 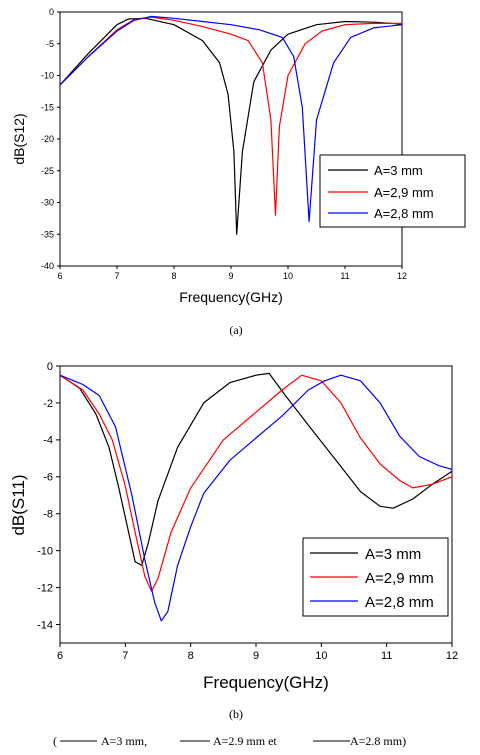 What do you see at coordinates (45, 625) in the screenshot?
I see `y-tick-label: -14` at bounding box center [45, 625].